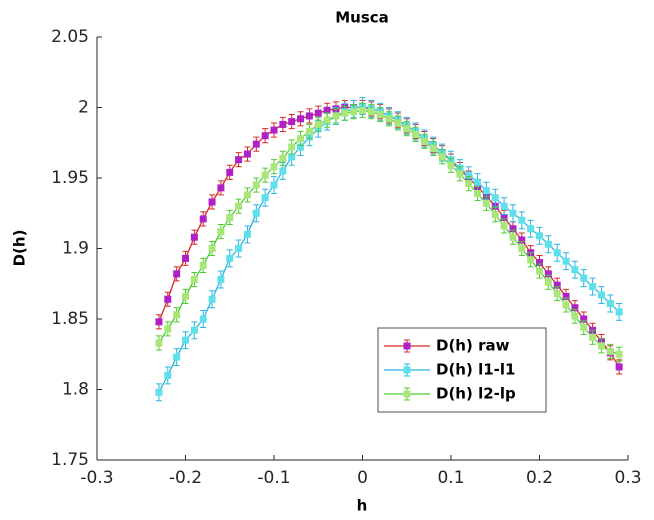 The height and width of the screenshot is (520, 654). I want to click on x-tick-label: 0.2, so click(539, 478).